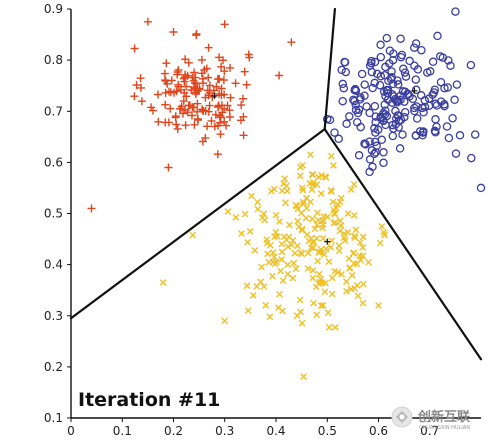 The width and height of the screenshot is (488, 440). I want to click on y-tick-label: 0.9, so click(53, 9).